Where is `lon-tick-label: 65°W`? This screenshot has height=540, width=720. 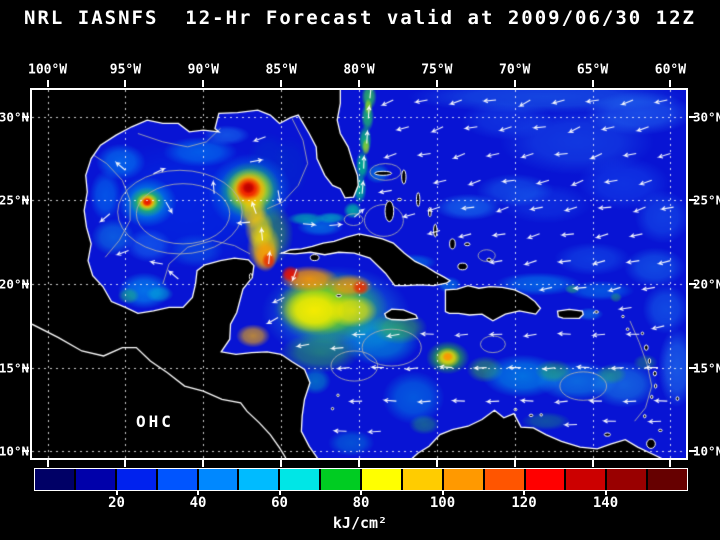
lon-tick-label: 65°W is located at coordinates (592, 70).